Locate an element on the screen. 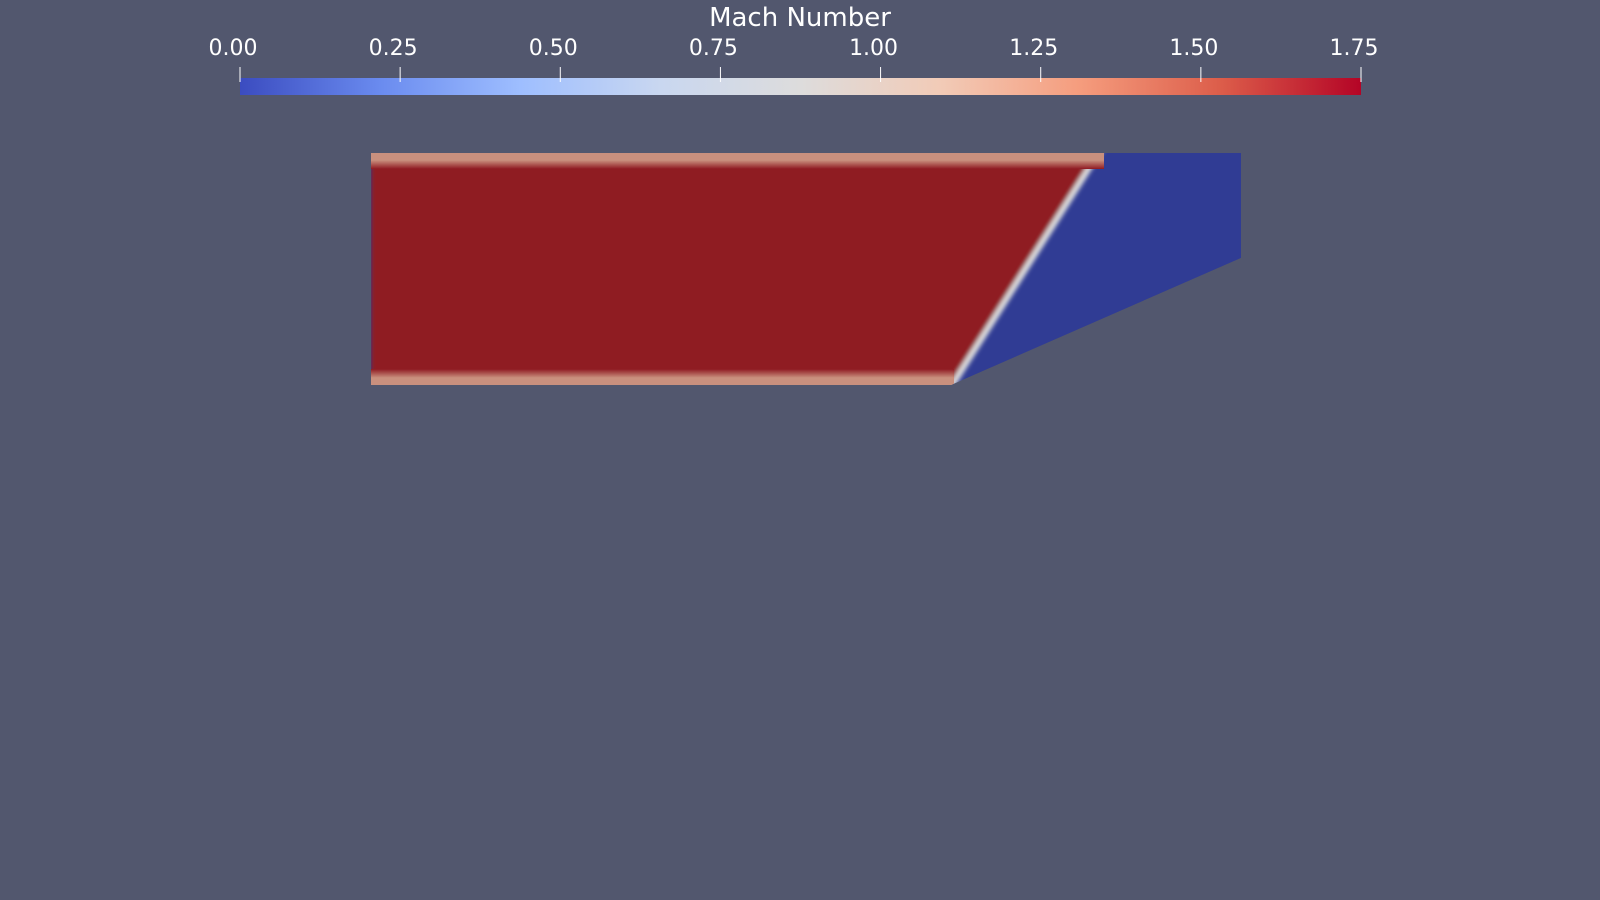 The height and width of the screenshot is (900, 1600). colorbar-ticks is located at coordinates (800, 74).